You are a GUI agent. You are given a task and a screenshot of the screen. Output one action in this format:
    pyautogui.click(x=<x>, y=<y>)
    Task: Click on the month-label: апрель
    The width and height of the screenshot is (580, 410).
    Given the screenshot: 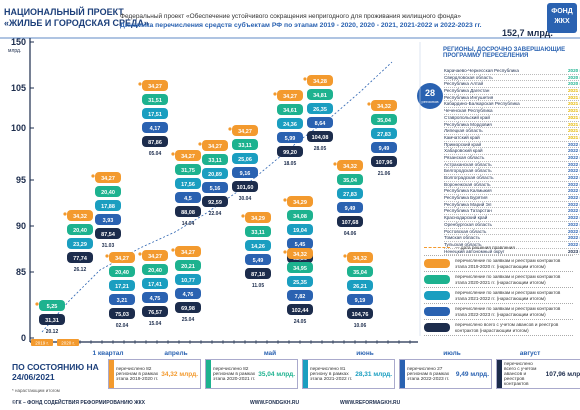 What is the action you would take?
    pyautogui.click(x=175, y=353)
    